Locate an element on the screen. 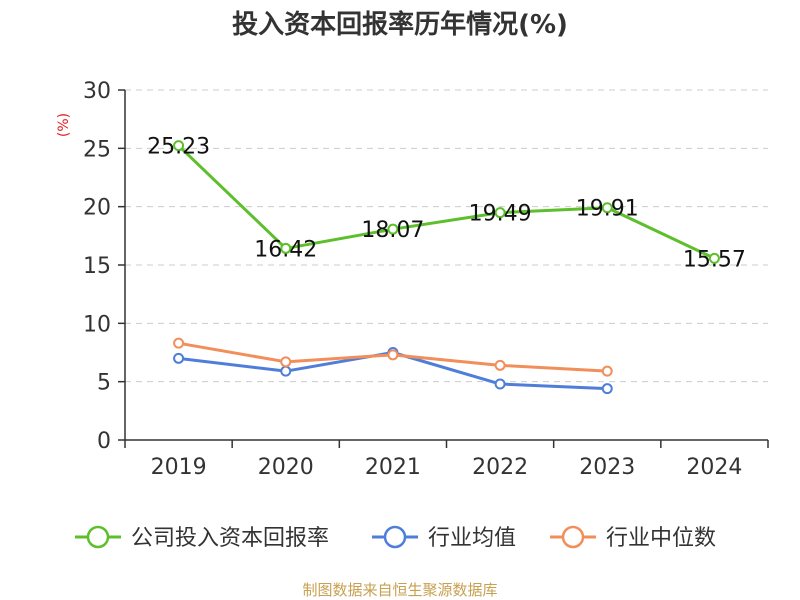 The image size is (800, 600). legend: 公司投入资本回报率 行业均值 行业中位数 is located at coordinates (395, 538).